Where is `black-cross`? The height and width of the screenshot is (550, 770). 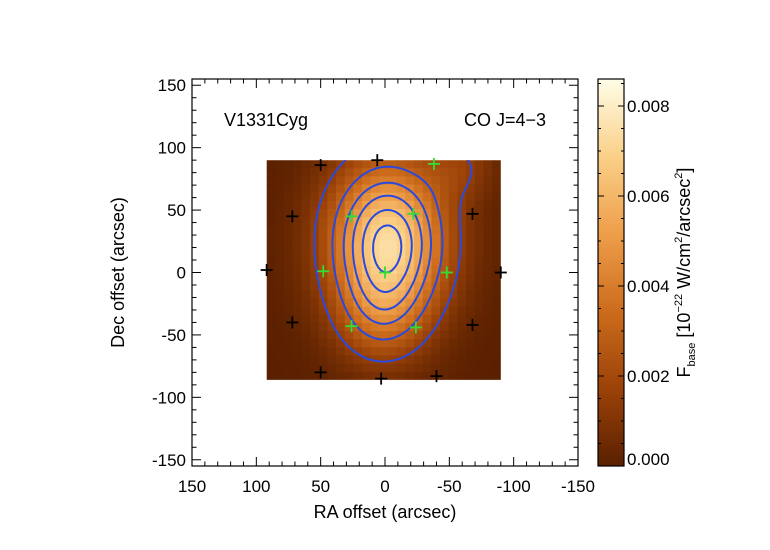 black-cross is located at coordinates (500, 272).